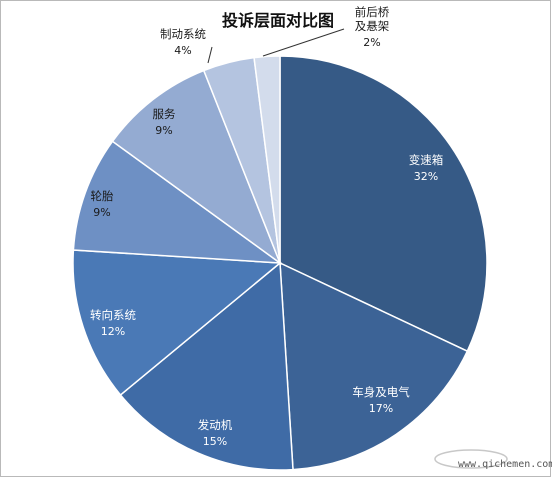 The image size is (552, 479). I want to click on slice-percent-6: 4%, so click(182, 50).